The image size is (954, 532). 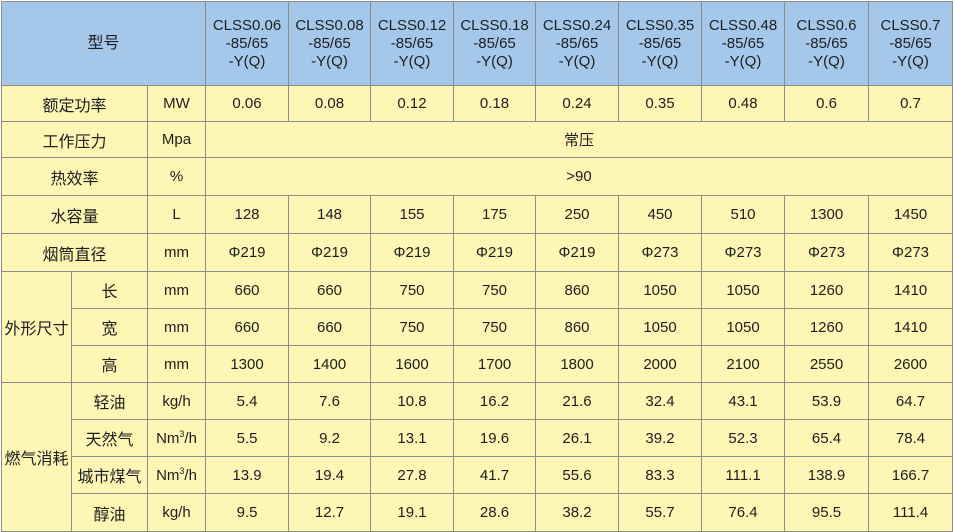 What do you see at coordinates (660, 364) in the screenshot?
I see `value-cell: 2000` at bounding box center [660, 364].